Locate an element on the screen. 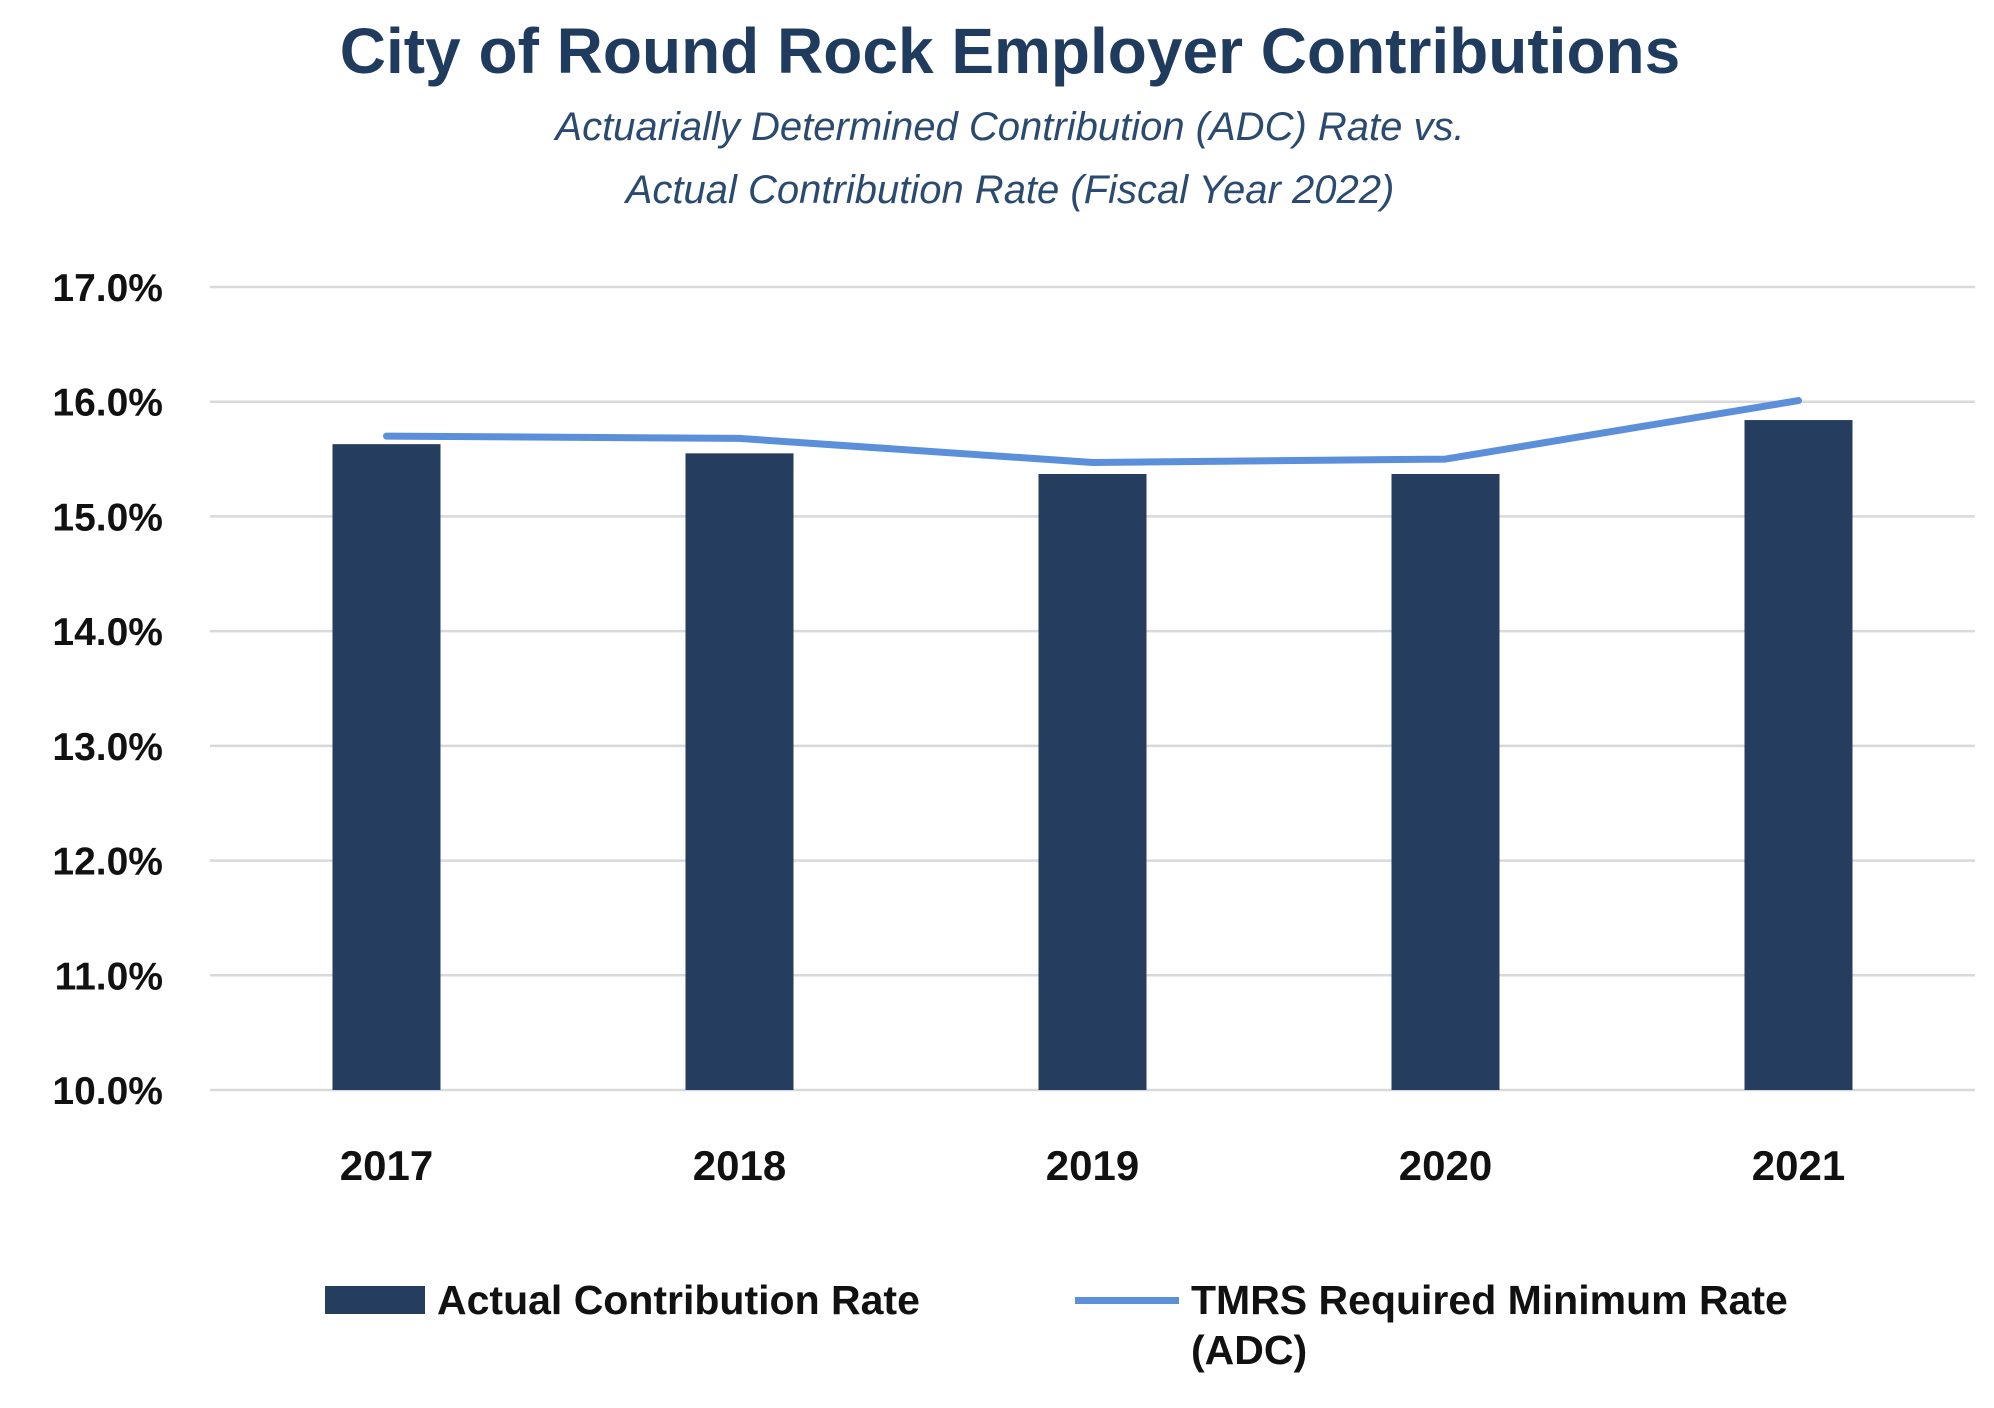 Image resolution: width=1994 pixels, height=1408 pixels. adc-line is located at coordinates (1092, 432).